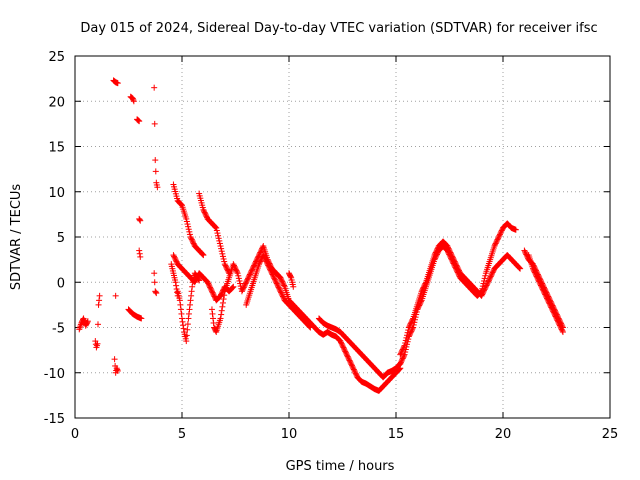  I want to click on x-tick-label: 25, so click(610, 434).